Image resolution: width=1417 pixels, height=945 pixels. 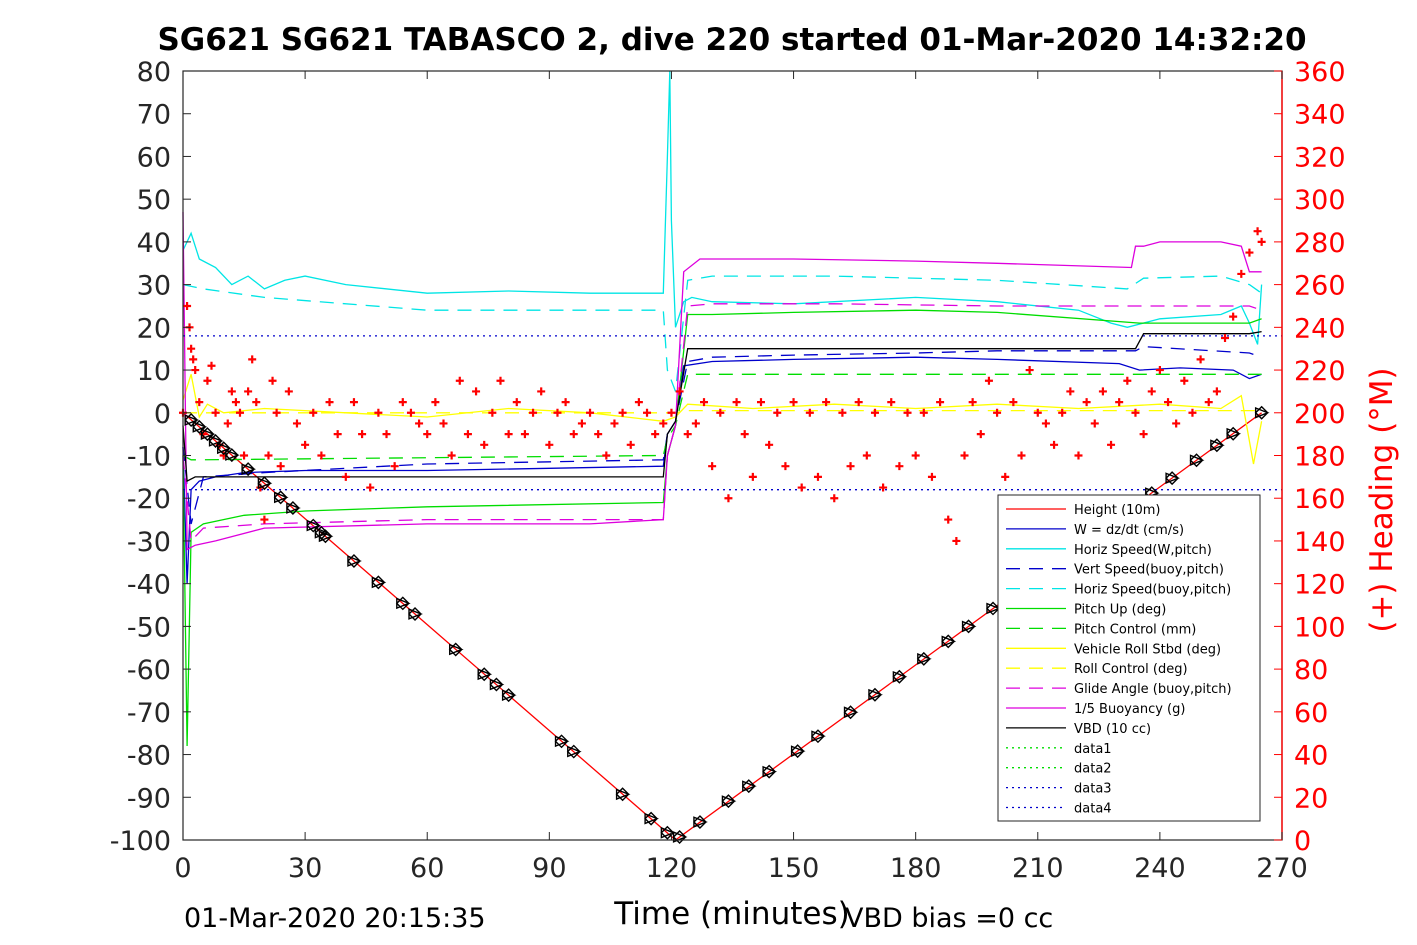 I want to click on legend-label: Horiz Speed(W,pitch), so click(x=1143, y=550).